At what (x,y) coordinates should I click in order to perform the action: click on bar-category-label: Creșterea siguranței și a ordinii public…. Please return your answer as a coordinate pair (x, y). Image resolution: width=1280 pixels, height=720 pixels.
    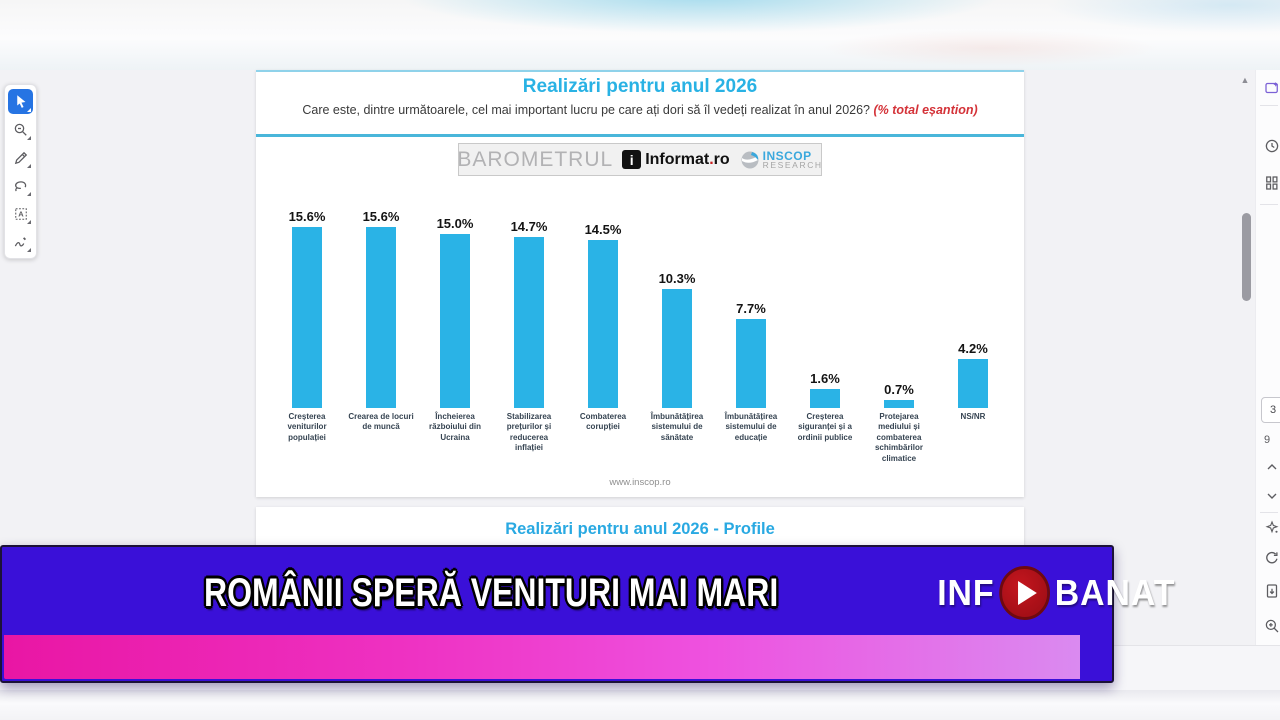
    Looking at the image, I should click on (825, 427).